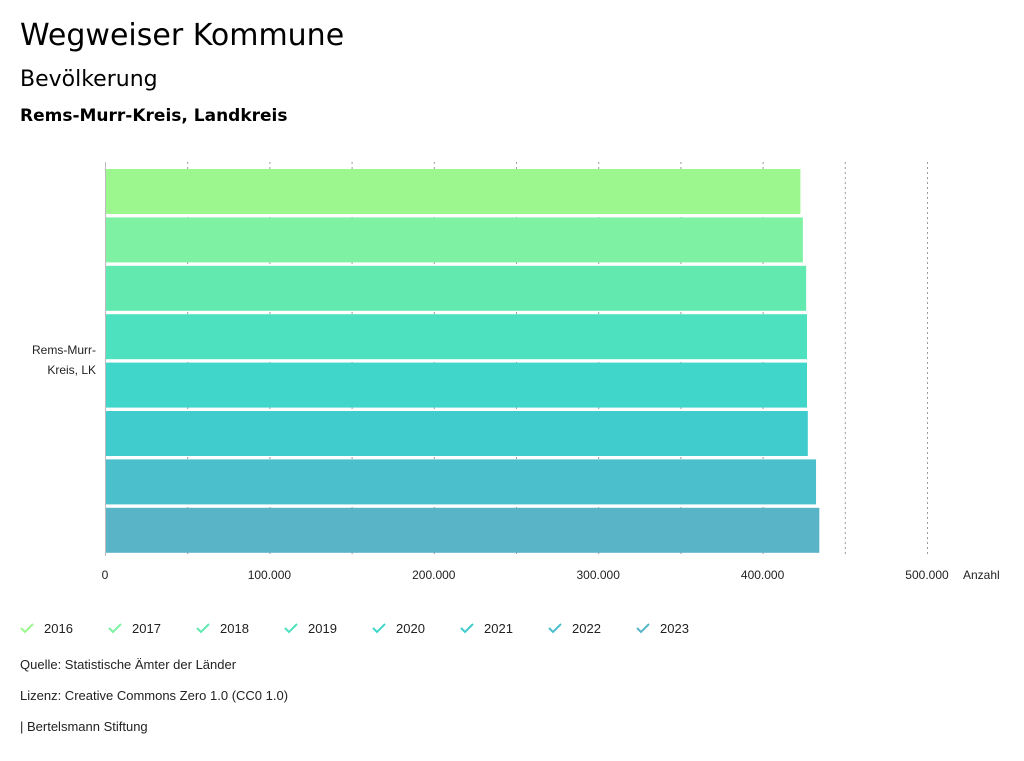 Image resolution: width=1024 pixels, height=761 pixels. What do you see at coordinates (498, 628) in the screenshot?
I see `legend-label: 2021` at bounding box center [498, 628].